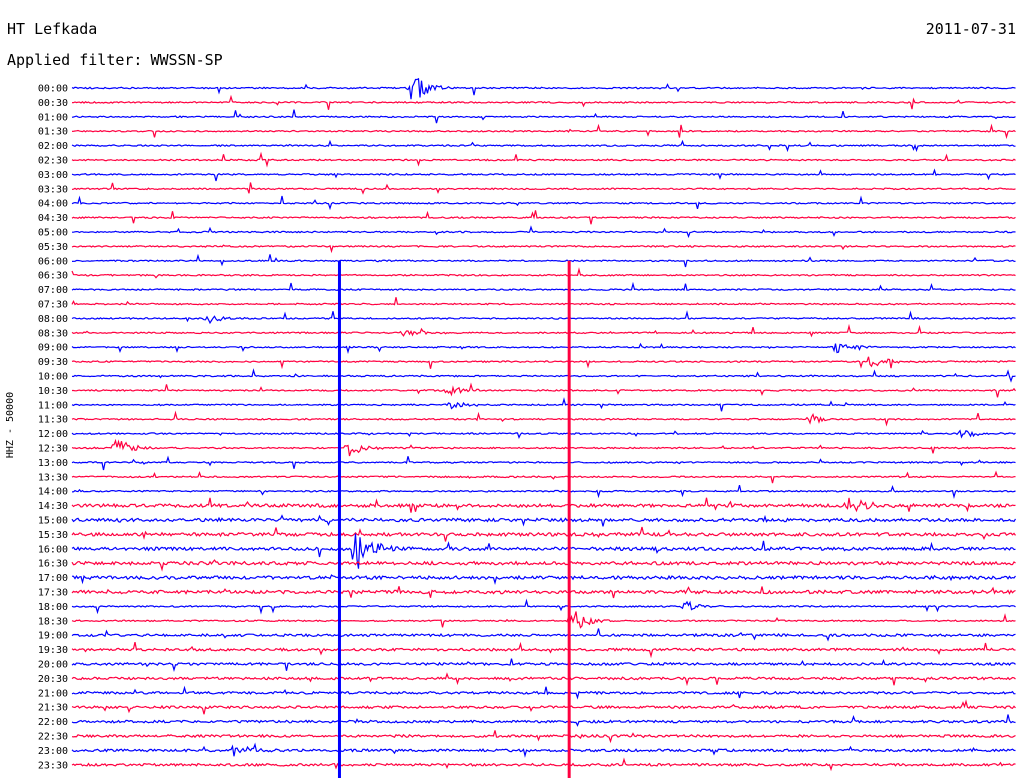 Image resolution: width=1024 pixels, height=780 pixels. I want to click on tick-label: 15:30, so click(53, 535).